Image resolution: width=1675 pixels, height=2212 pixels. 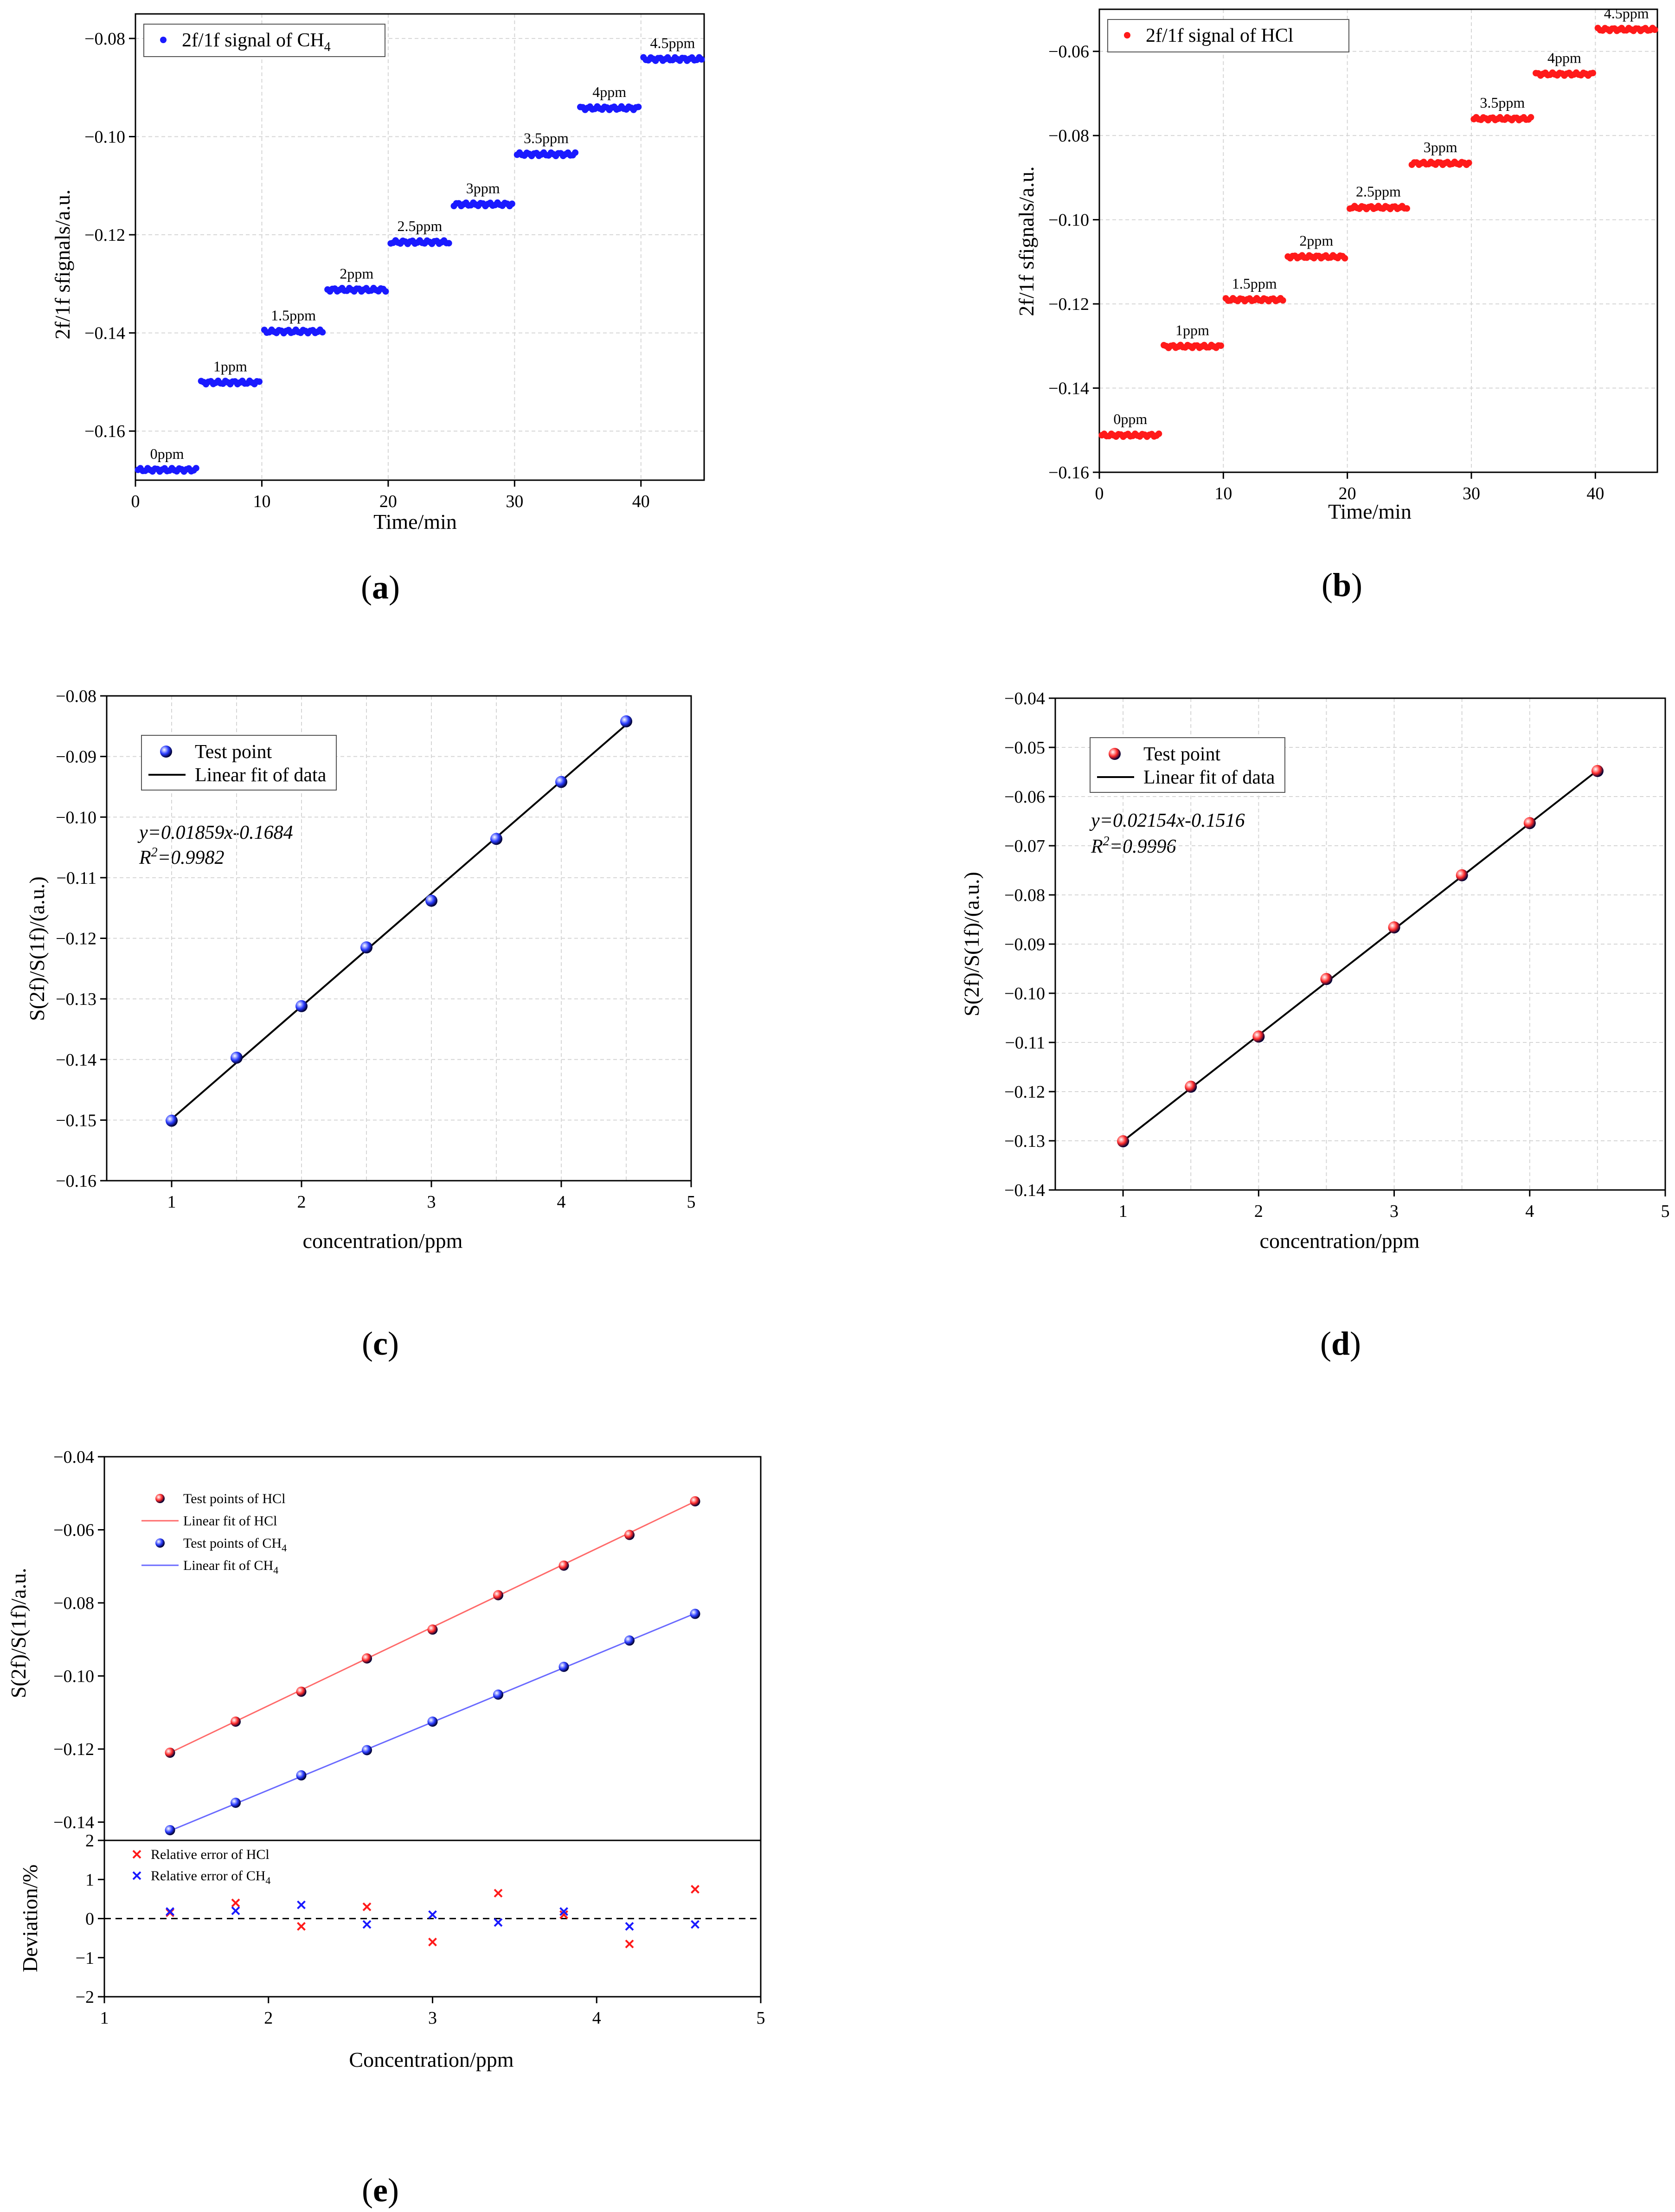 I want to click on legend-label: Test points of CH4, so click(x=235, y=1545).